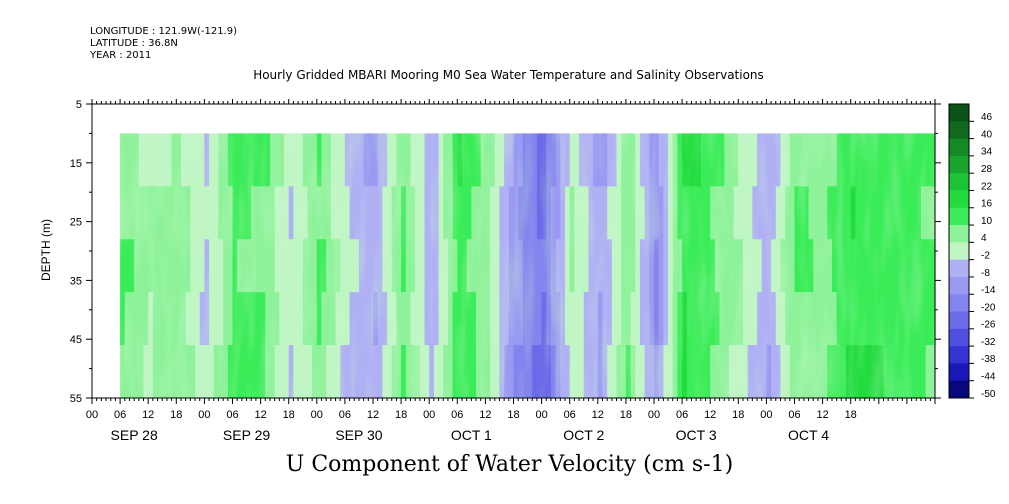 The height and width of the screenshot is (504, 1009). What do you see at coordinates (134, 435) in the screenshot?
I see `date-label: SEP 28` at bounding box center [134, 435].